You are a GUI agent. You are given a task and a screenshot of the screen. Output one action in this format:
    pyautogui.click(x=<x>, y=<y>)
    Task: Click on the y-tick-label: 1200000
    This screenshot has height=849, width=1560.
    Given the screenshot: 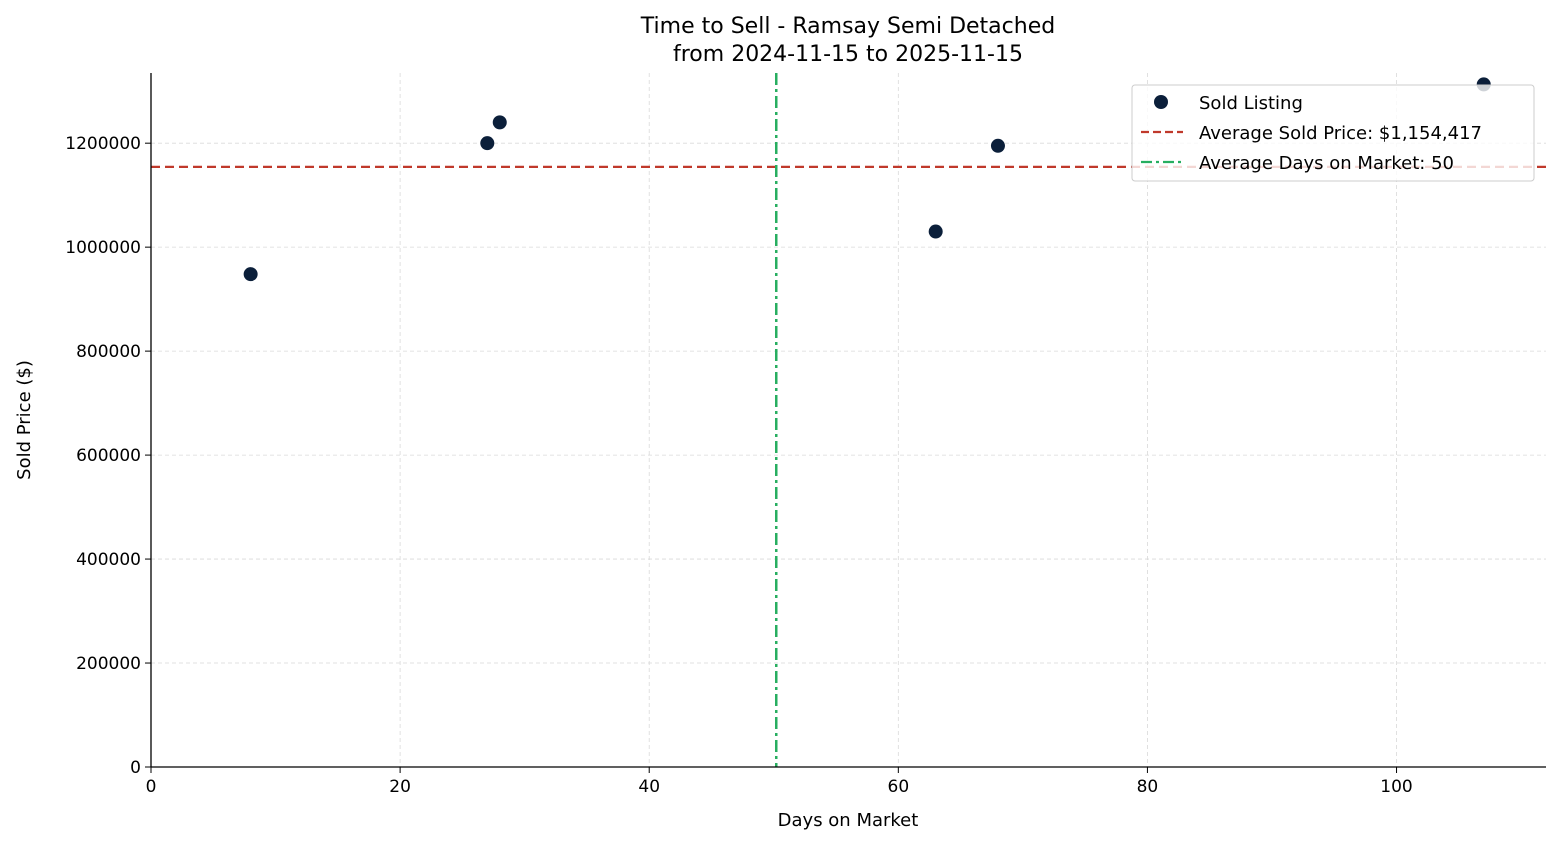 What is the action you would take?
    pyautogui.click(x=103, y=144)
    